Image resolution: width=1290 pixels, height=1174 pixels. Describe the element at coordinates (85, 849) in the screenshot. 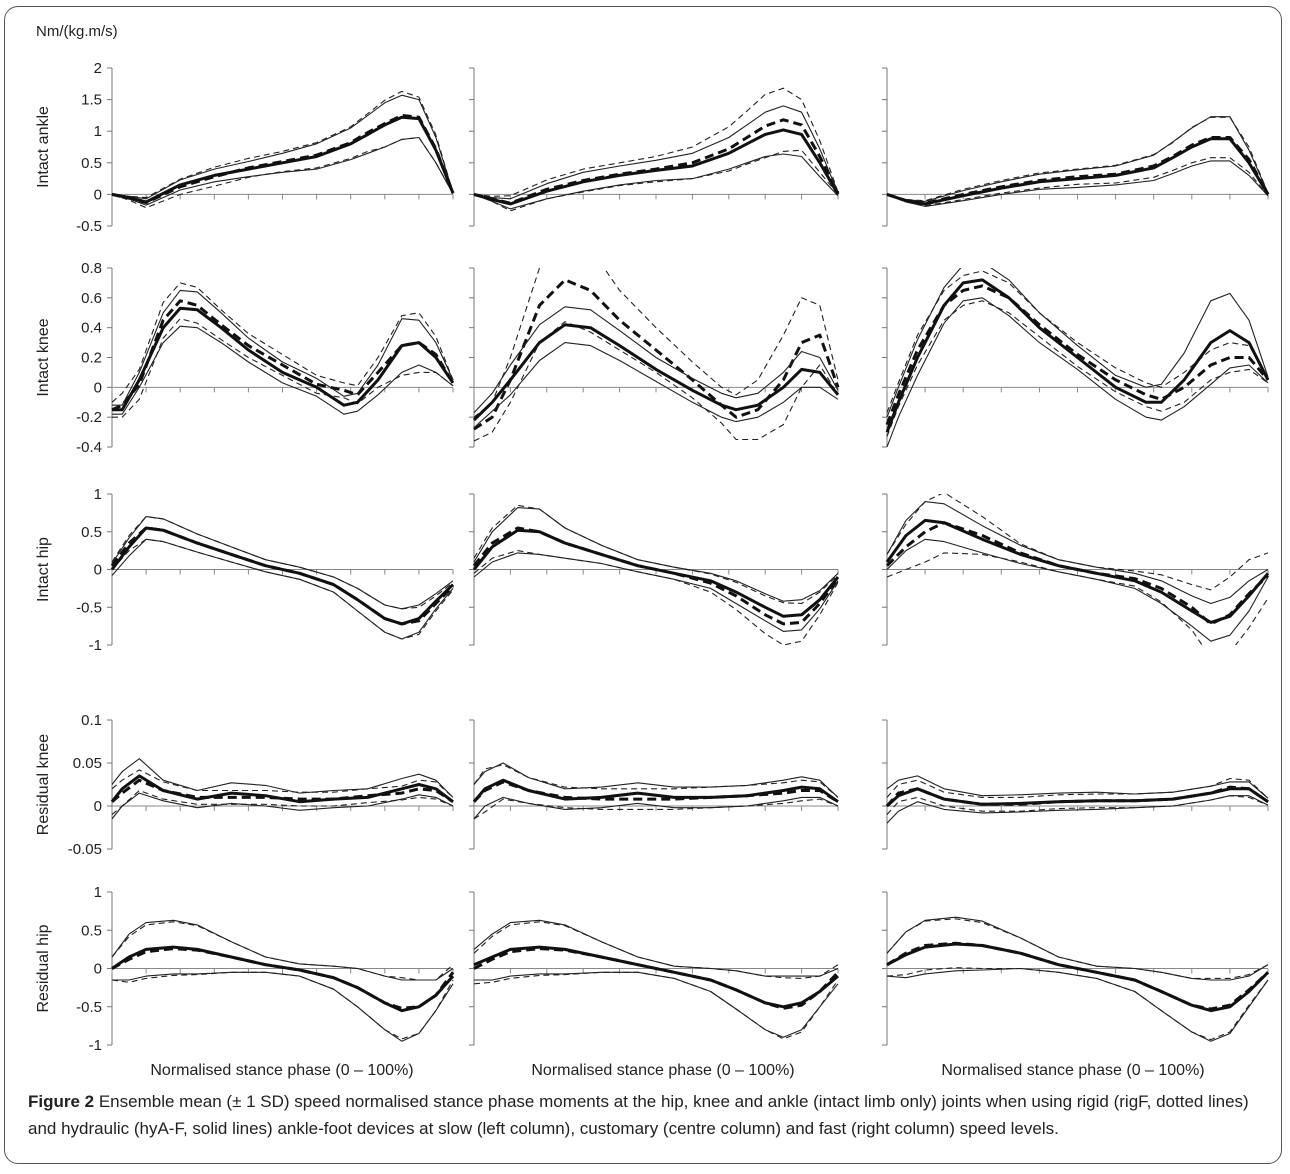

I see `y-tick-label: -0.05` at that location.